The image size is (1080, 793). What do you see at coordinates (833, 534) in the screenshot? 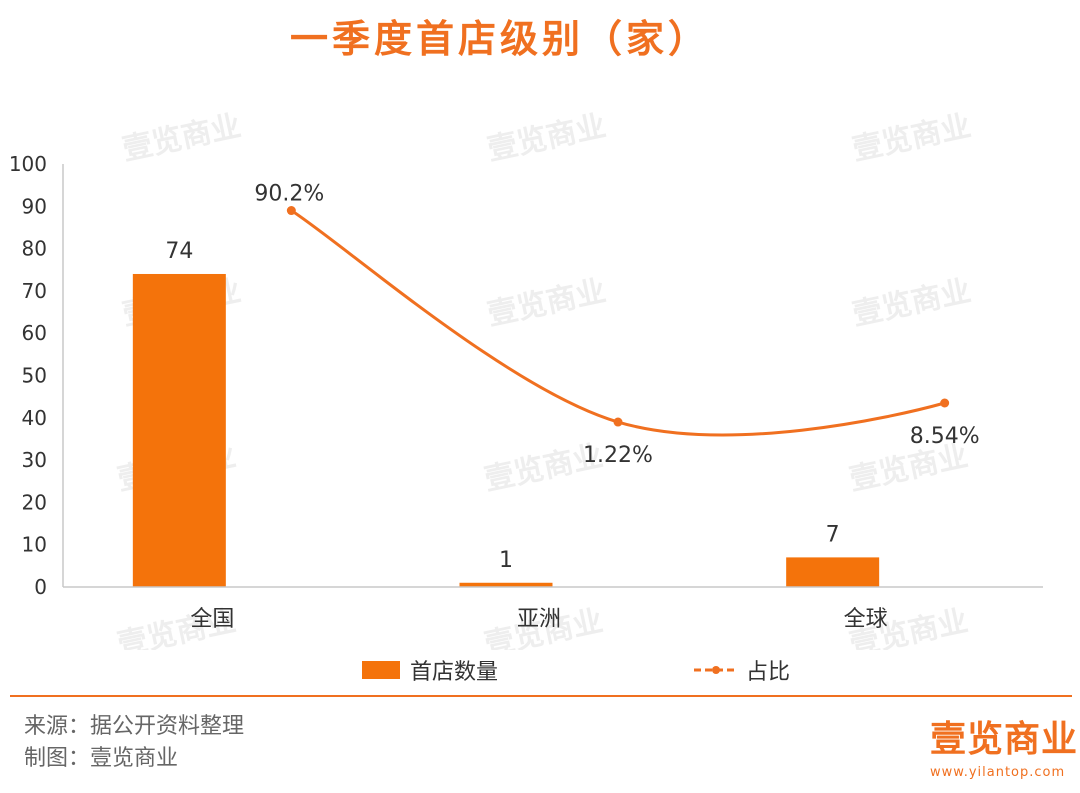
I see `bar-data-label: 7` at bounding box center [833, 534].